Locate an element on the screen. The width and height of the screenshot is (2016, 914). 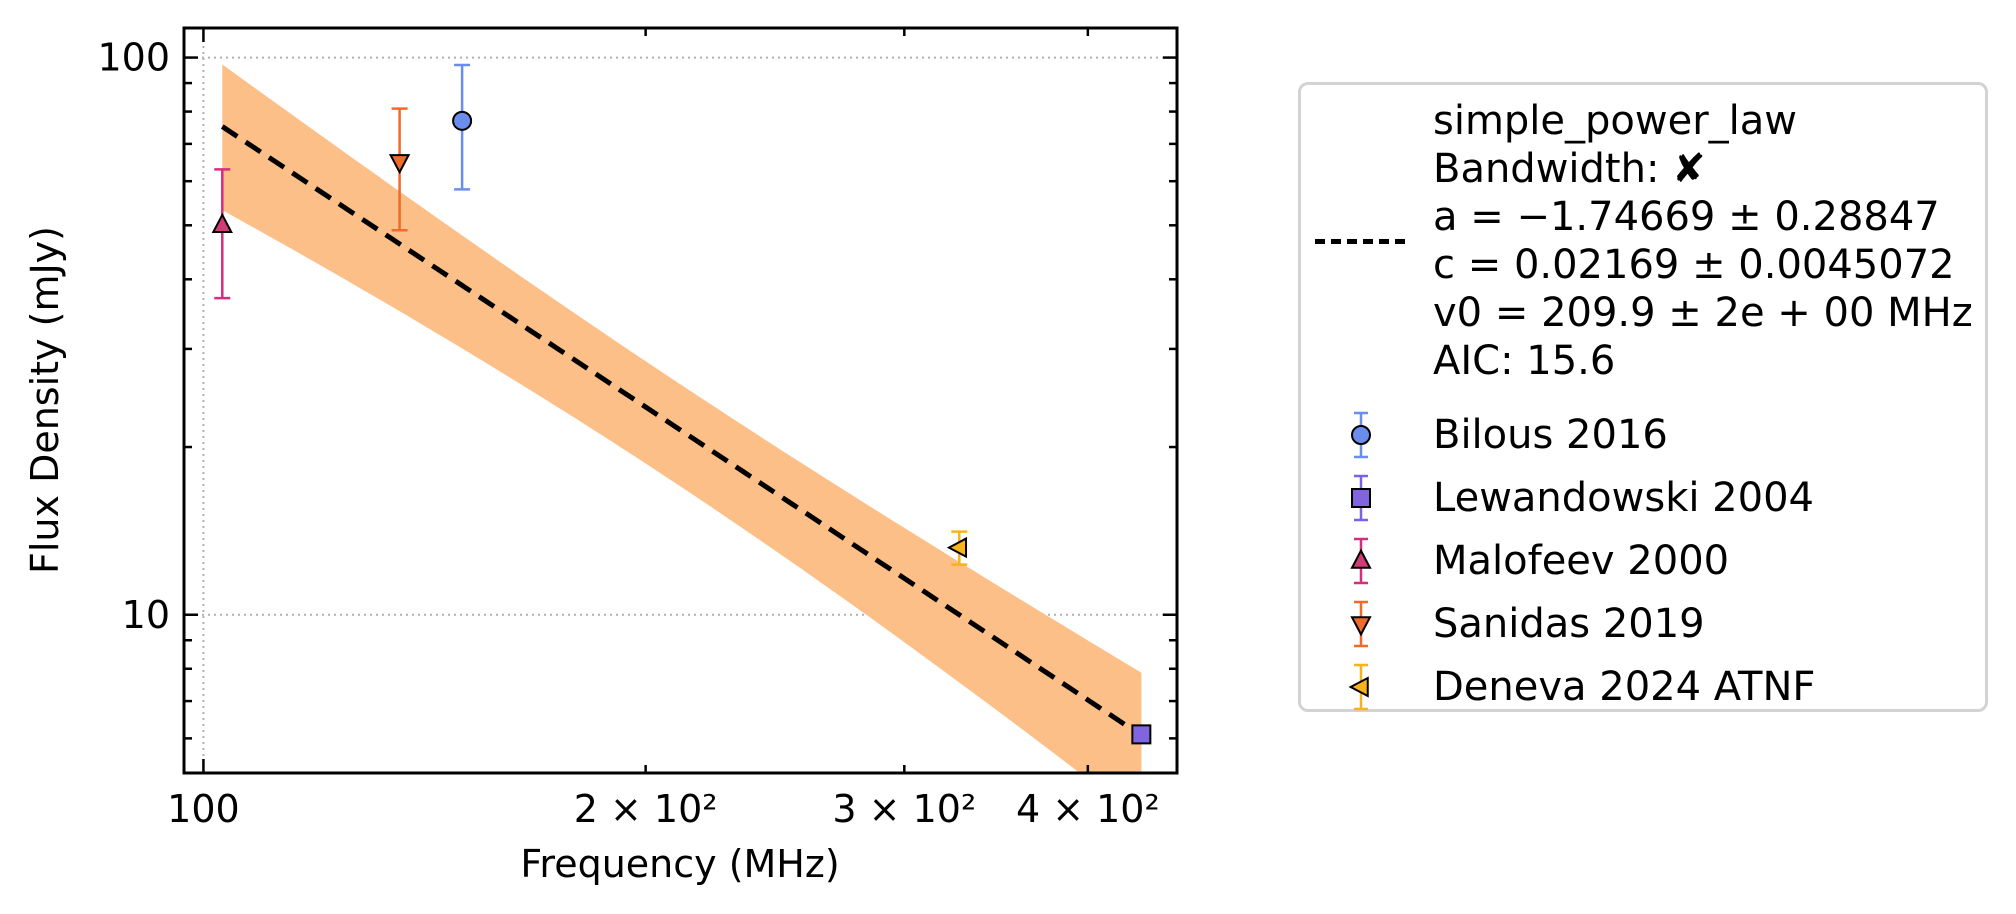
legend-entry-deneva-2024-atnf: Deneva 2024 ATNF is located at coordinates (1643, 687).